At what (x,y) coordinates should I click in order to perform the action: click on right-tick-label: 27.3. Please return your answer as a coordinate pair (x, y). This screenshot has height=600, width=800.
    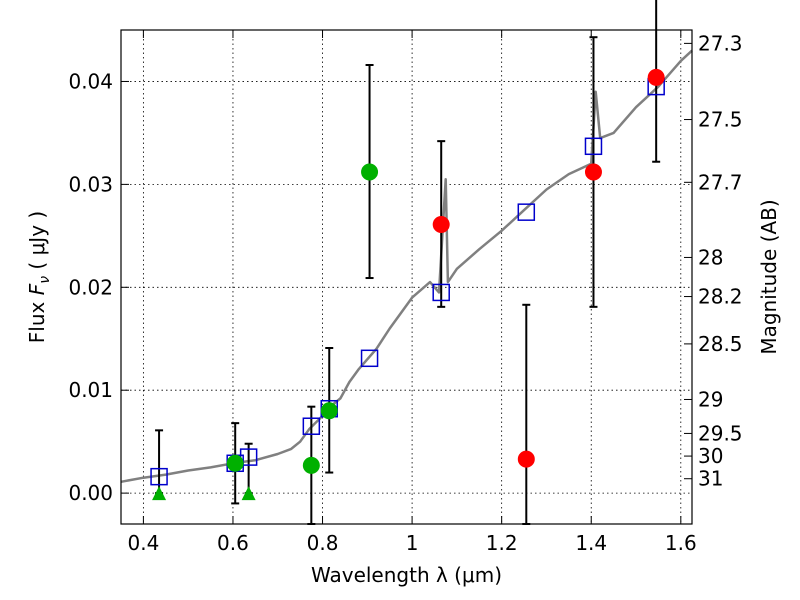
    Looking at the image, I should click on (720, 43).